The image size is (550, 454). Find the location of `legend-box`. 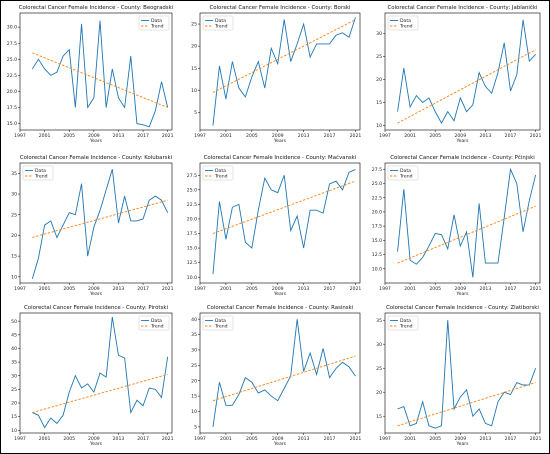

legend-box is located at coordinates (154, 323).